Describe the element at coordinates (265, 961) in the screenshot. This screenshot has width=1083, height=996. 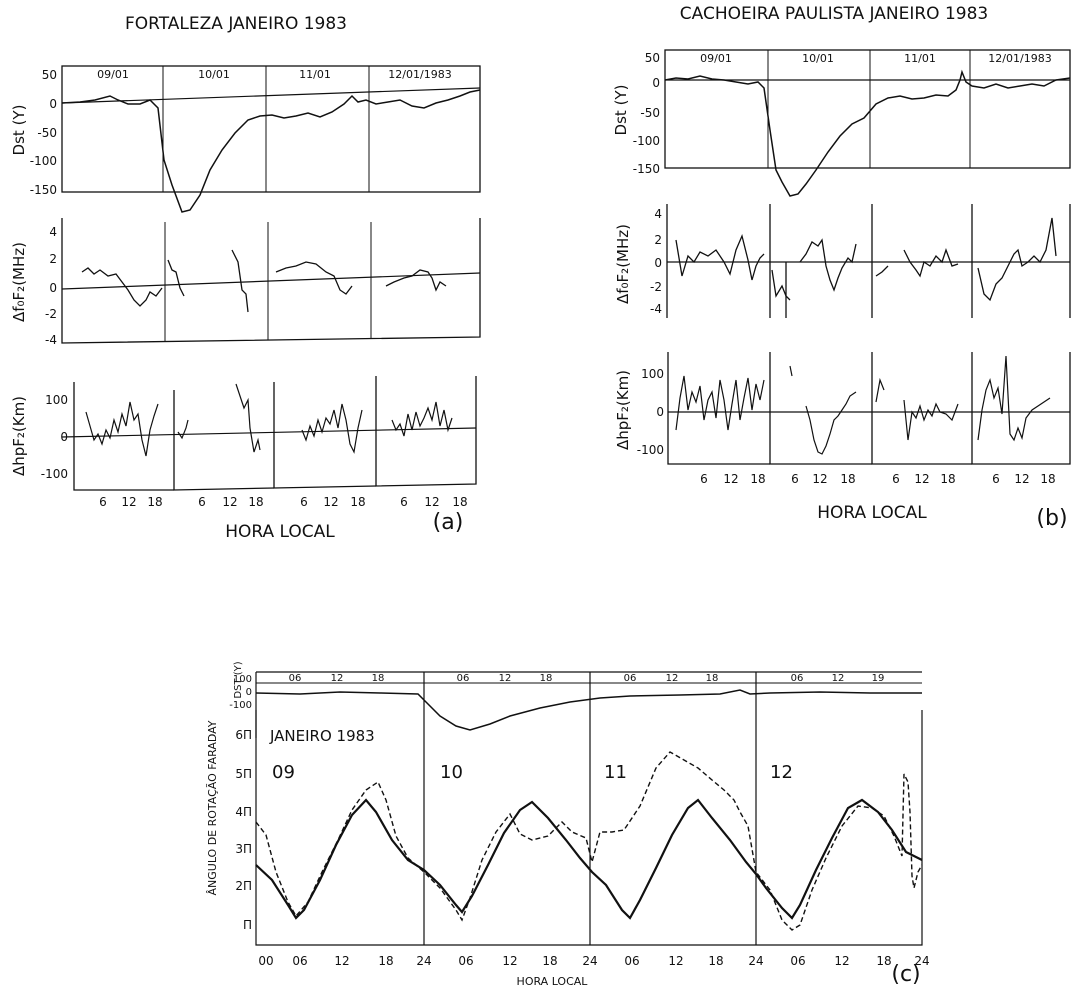
I see `panel-c-x-tick-0: 00` at that location.